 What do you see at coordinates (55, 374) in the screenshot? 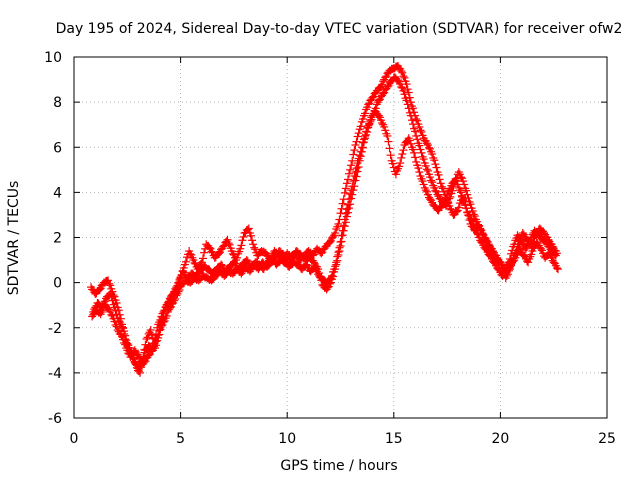
I see `y-tick-label: -4` at bounding box center [55, 374].